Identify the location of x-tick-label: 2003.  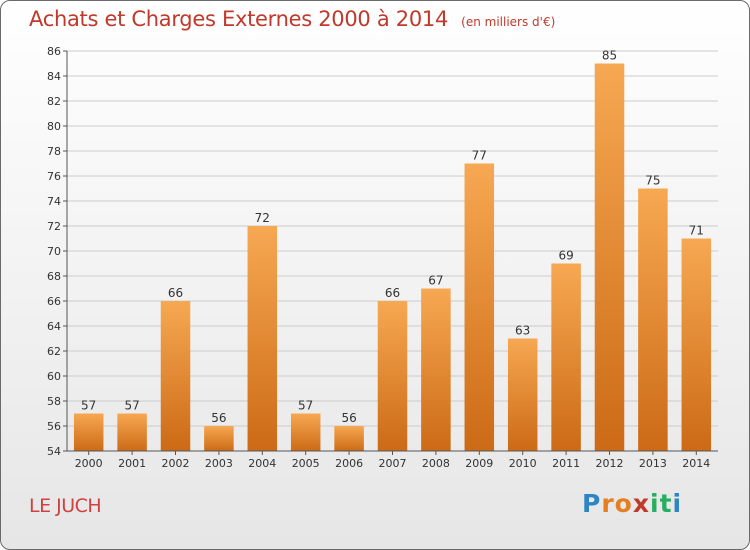
(219, 463).